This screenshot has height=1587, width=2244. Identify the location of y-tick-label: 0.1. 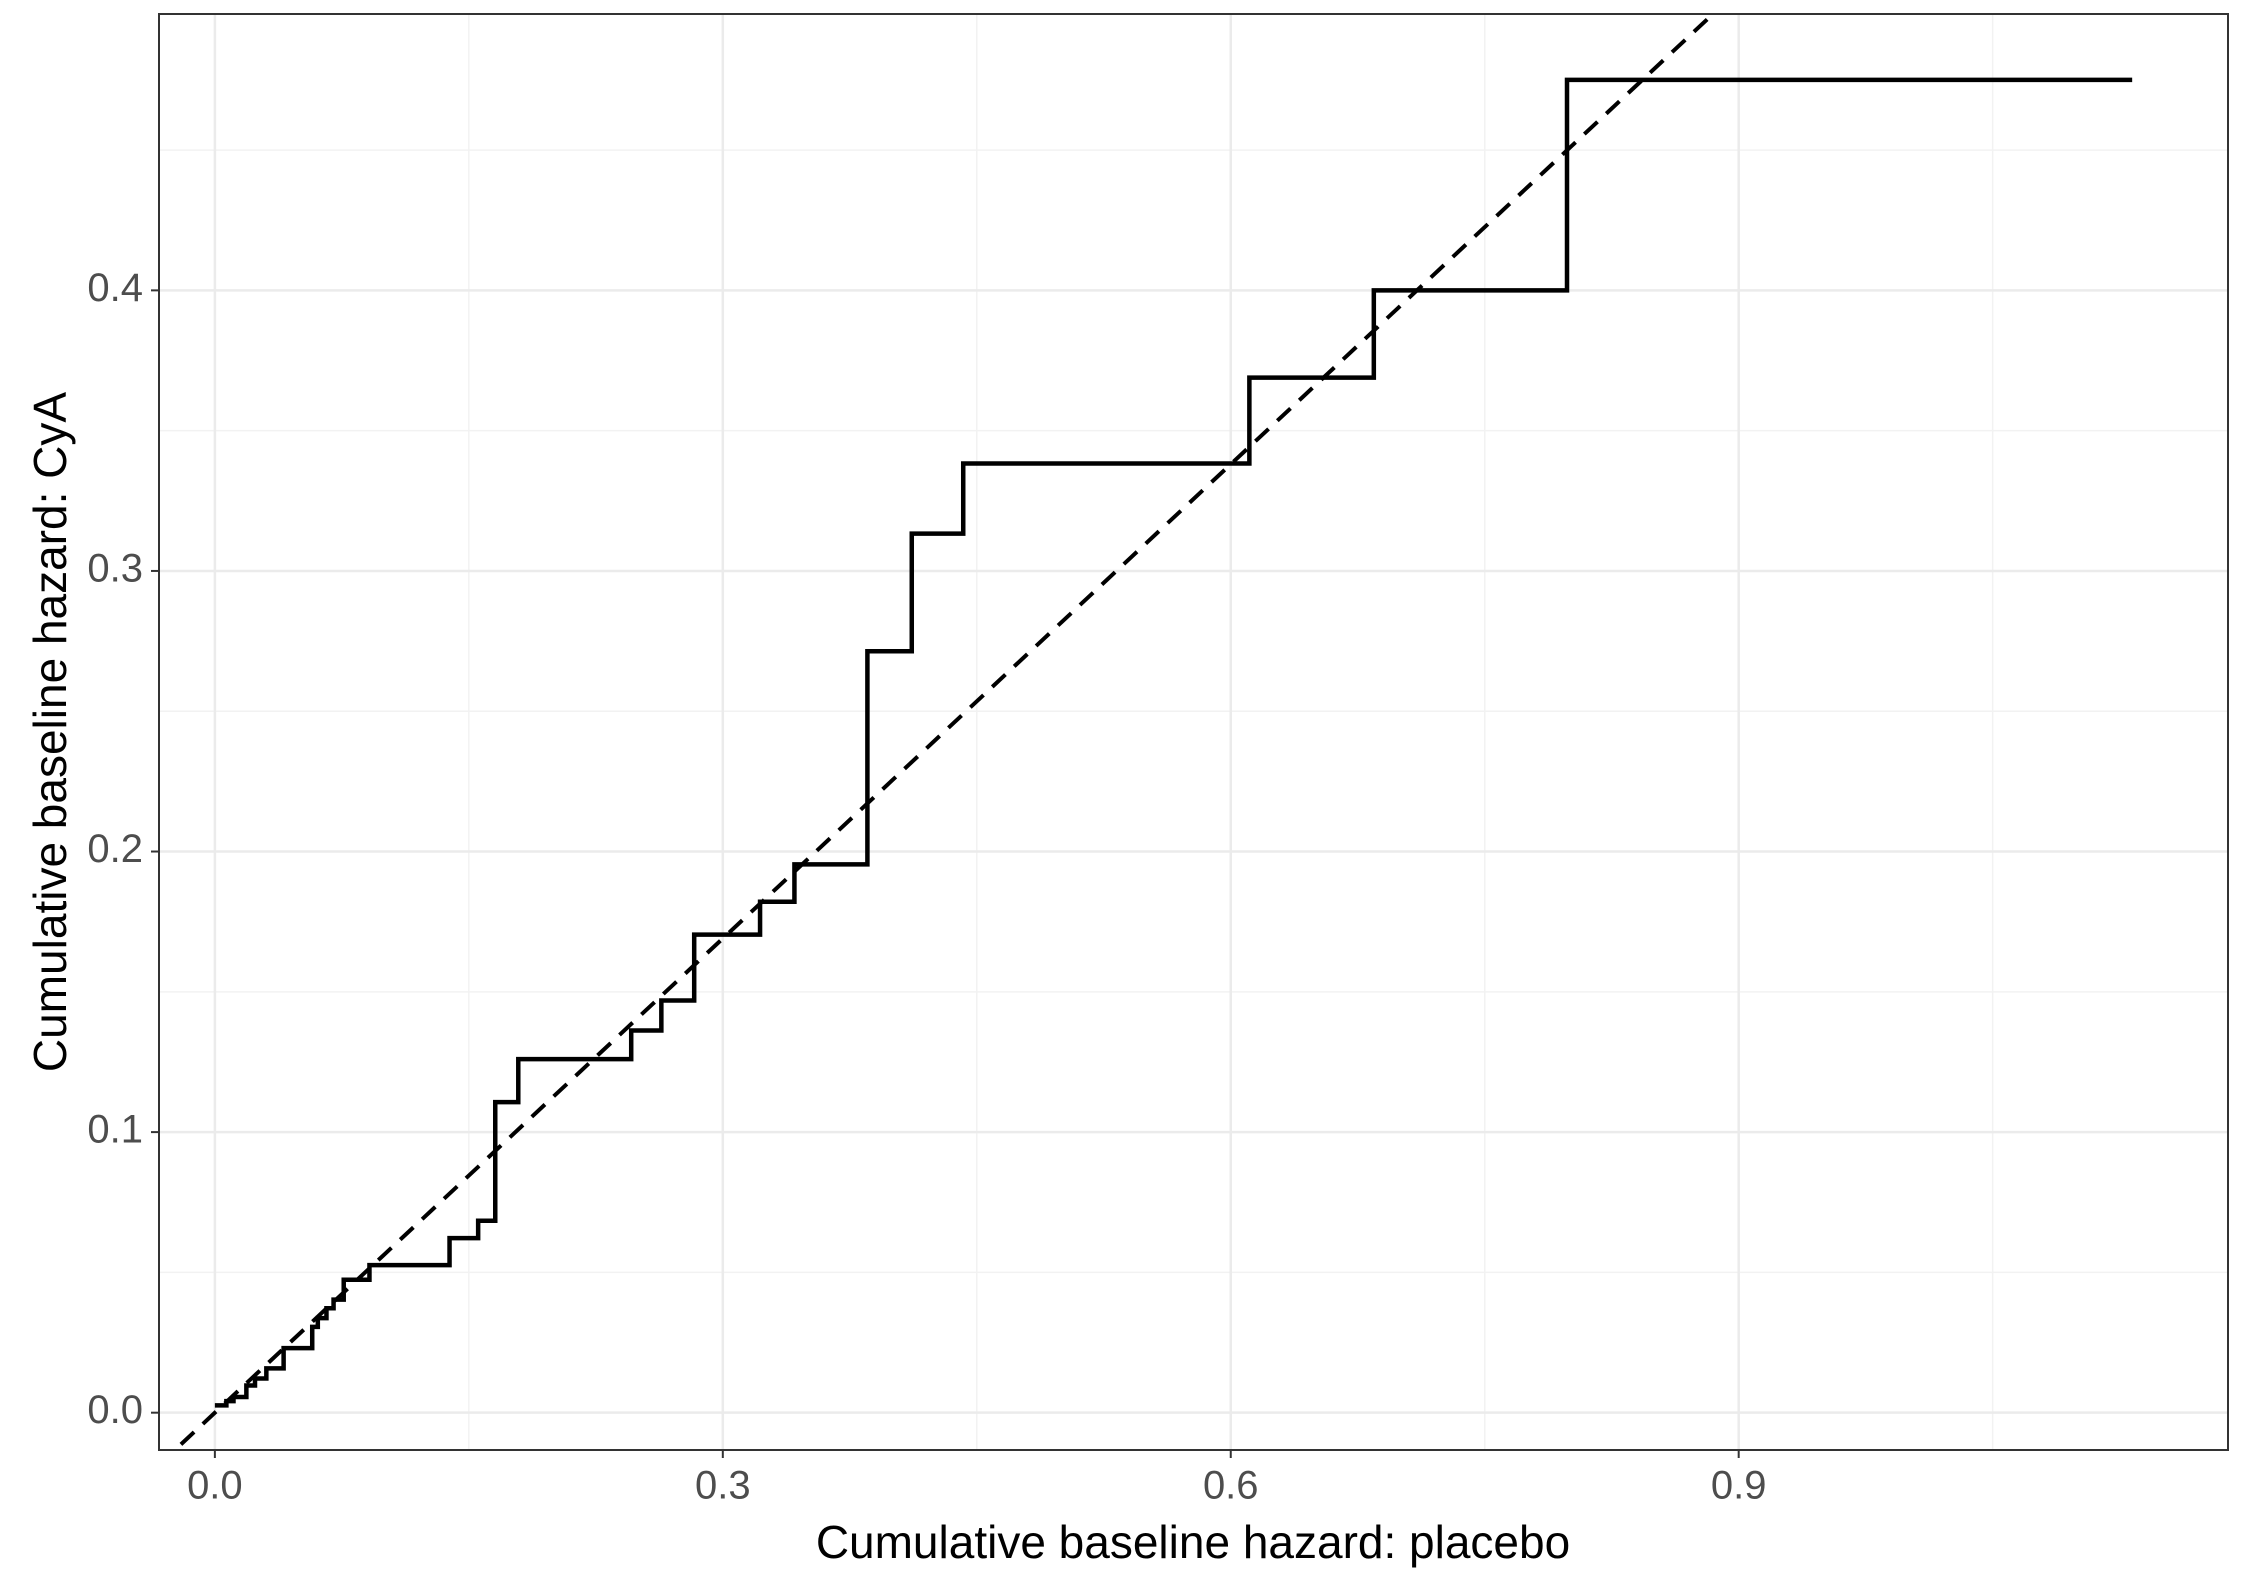
(115, 1130).